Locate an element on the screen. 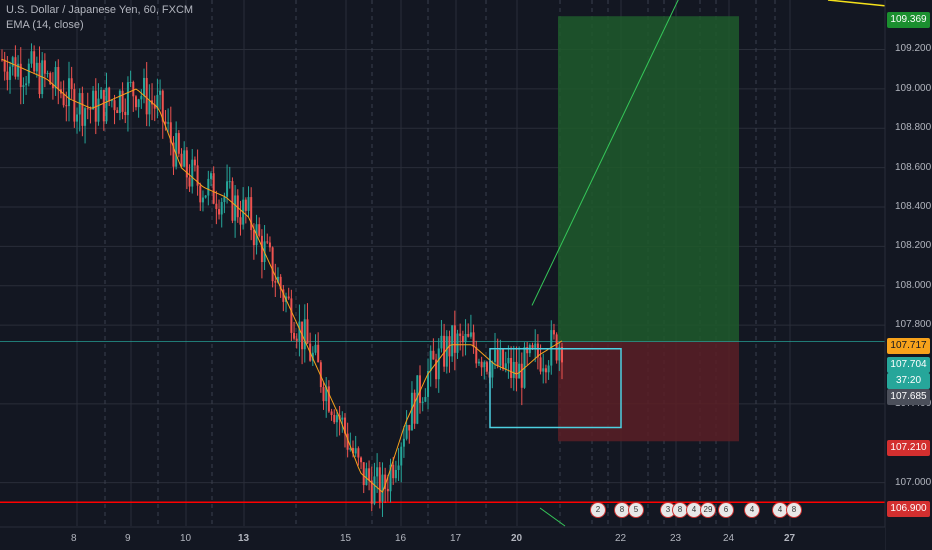  bar-countdown-label: 37:20 is located at coordinates (908, 381).